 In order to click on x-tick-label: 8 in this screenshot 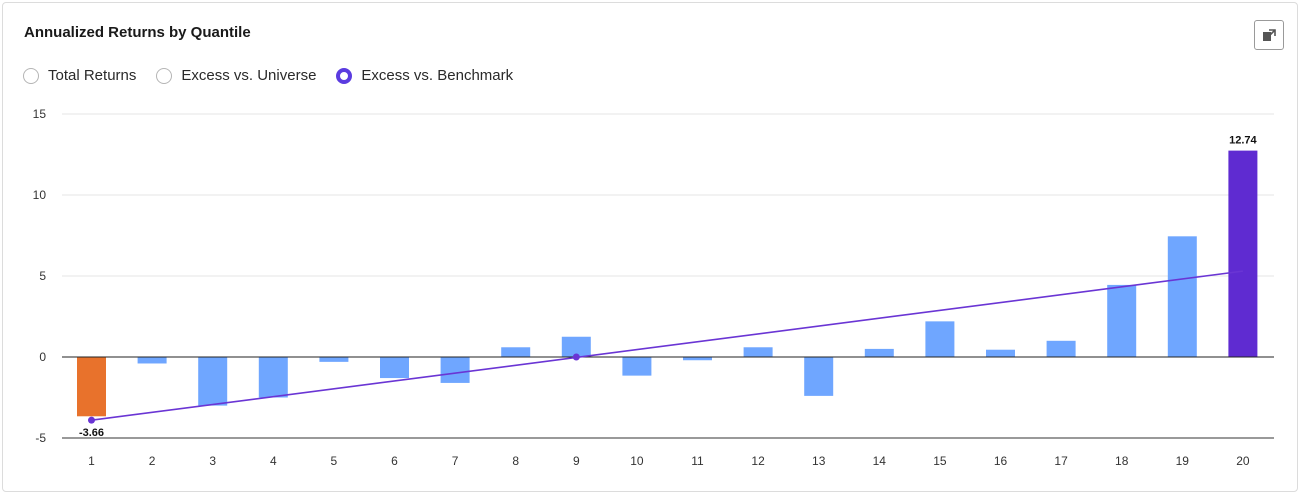, I will do `click(515, 461)`.